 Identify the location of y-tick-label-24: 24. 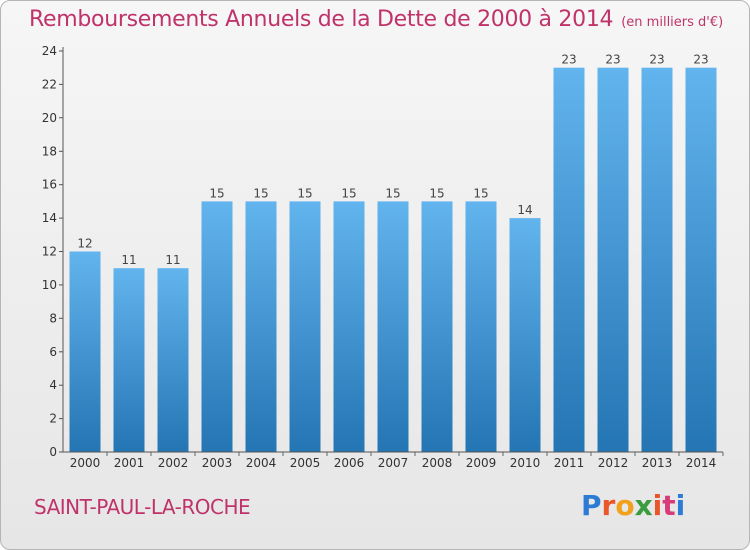
(49, 51).